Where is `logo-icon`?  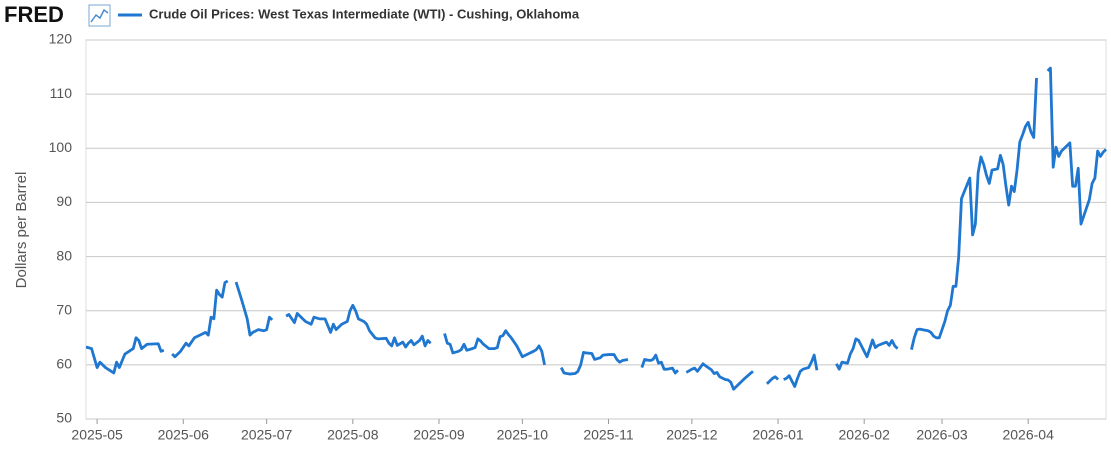 logo-icon is located at coordinates (99, 15).